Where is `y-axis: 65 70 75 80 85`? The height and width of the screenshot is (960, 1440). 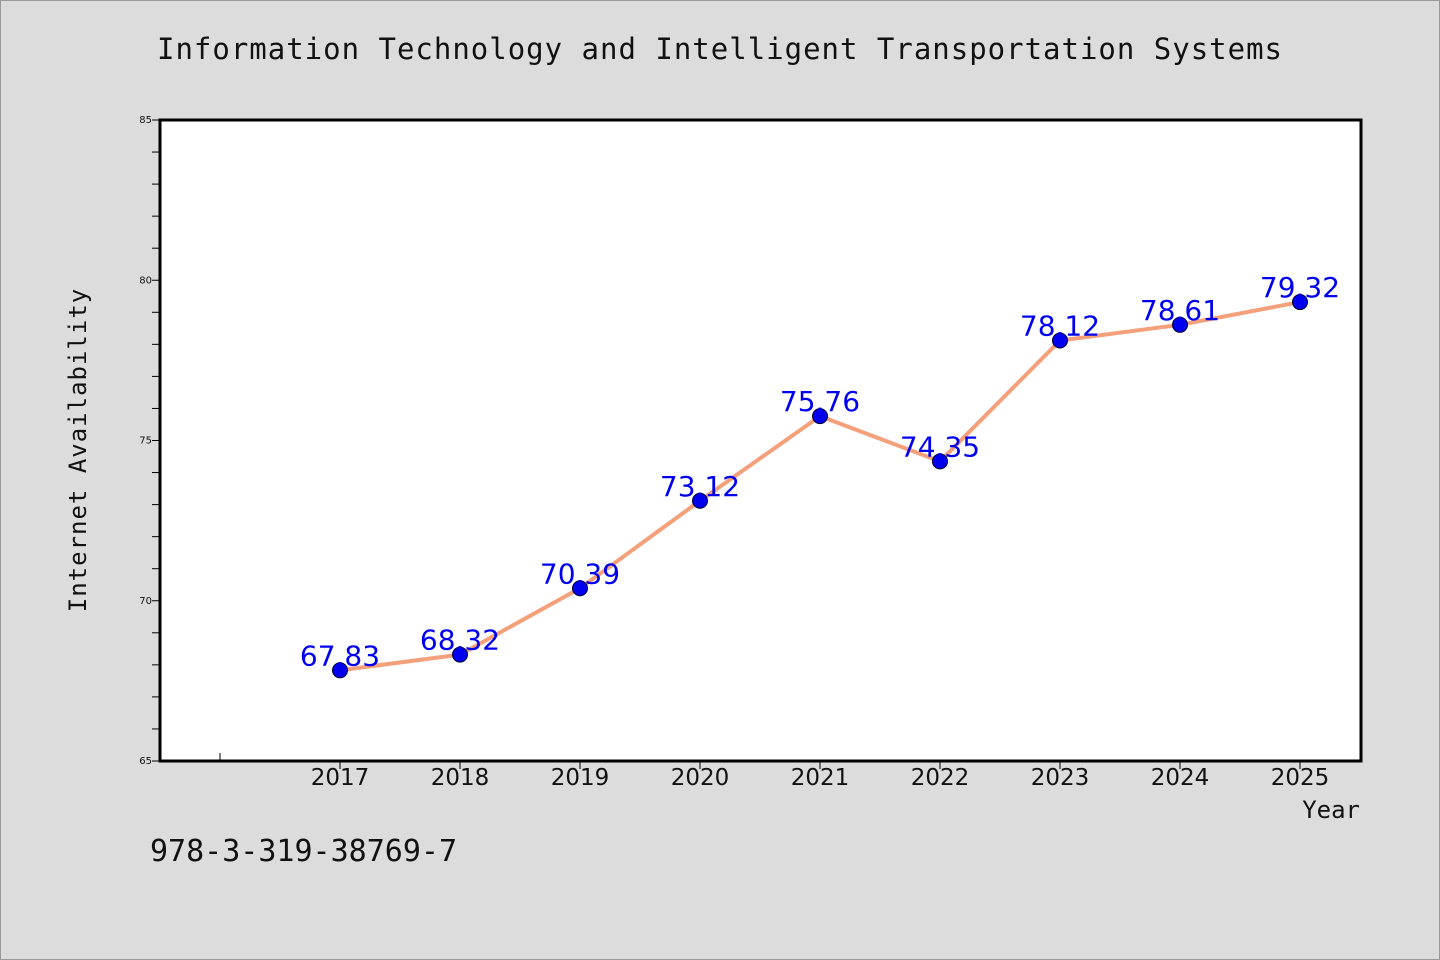
y-axis: 65 70 75 80 85 is located at coordinates (149, 441).